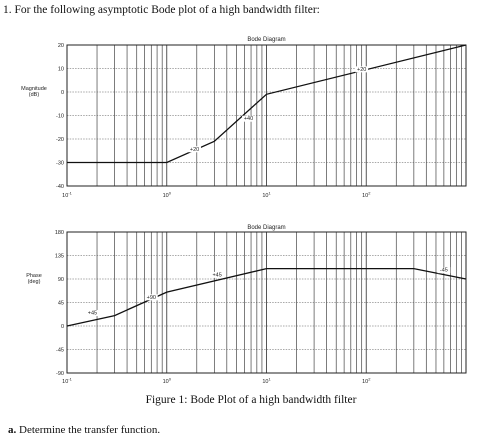 This screenshot has height=442, width=502. I want to click on subquestion-label: a., so click(12, 430).